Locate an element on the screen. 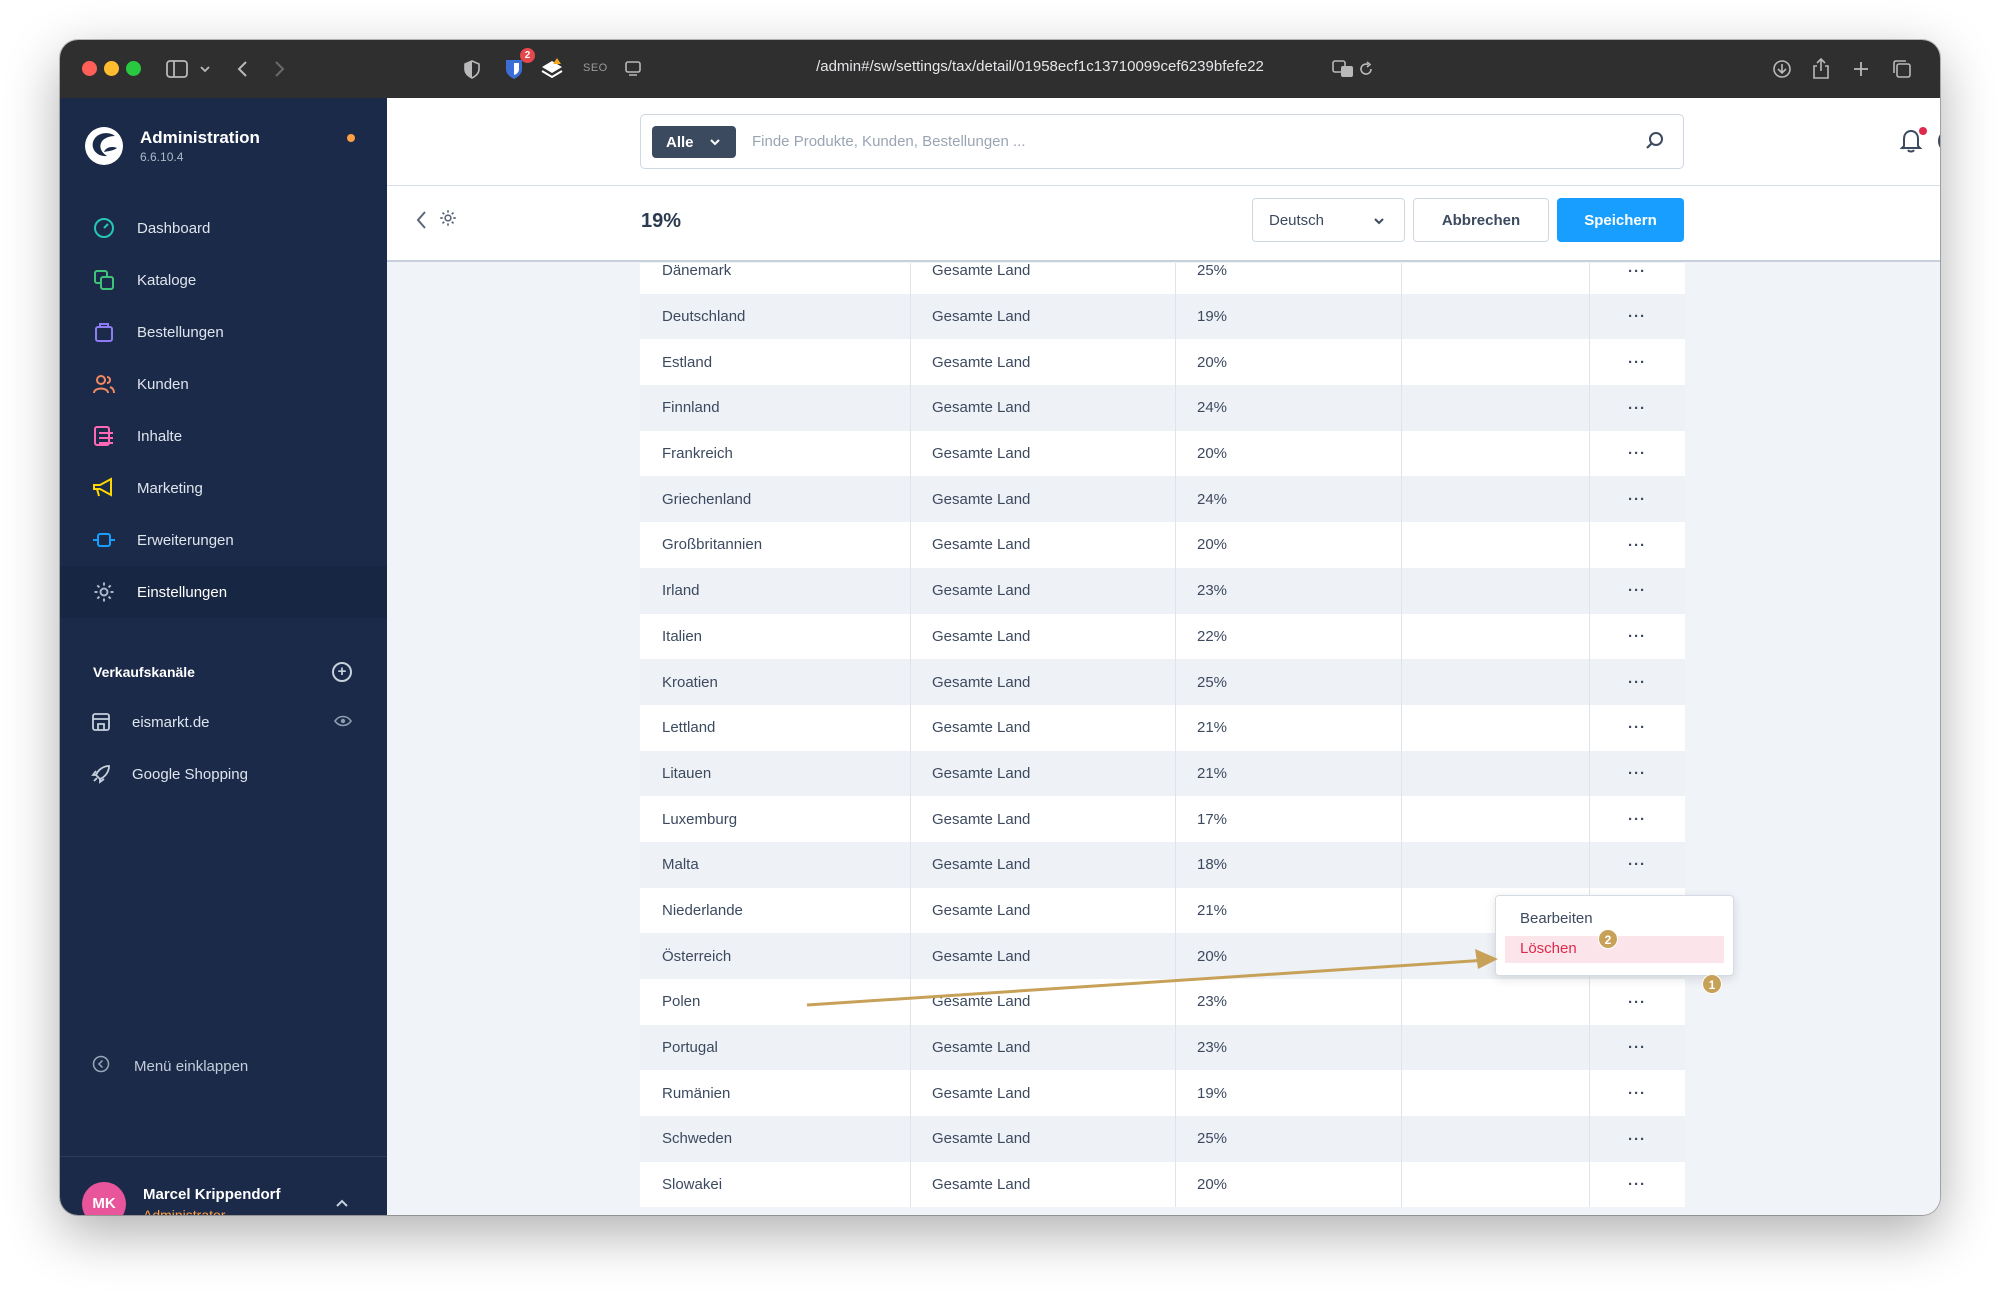  annotation-marker-1: 1 is located at coordinates (1712, 984).